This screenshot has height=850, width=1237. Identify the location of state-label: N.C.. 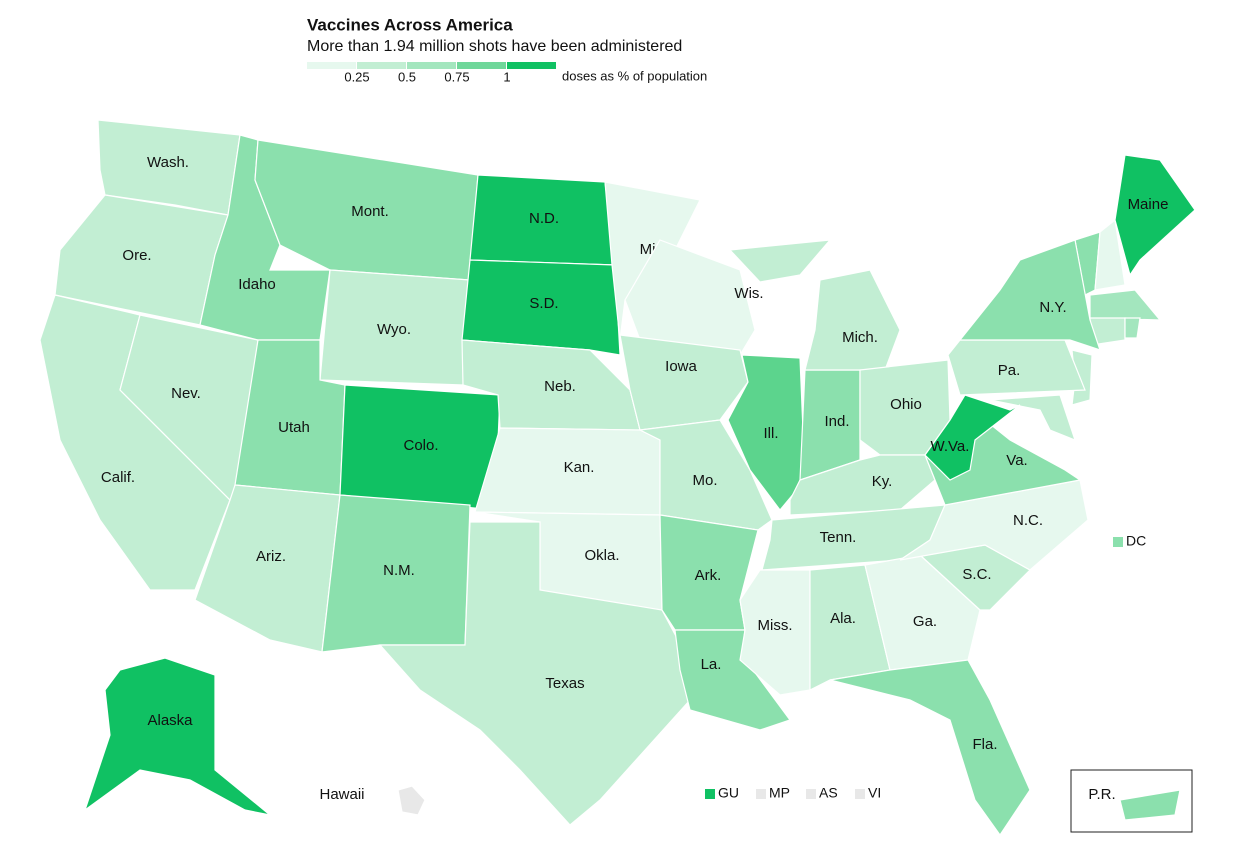
(1028, 520).